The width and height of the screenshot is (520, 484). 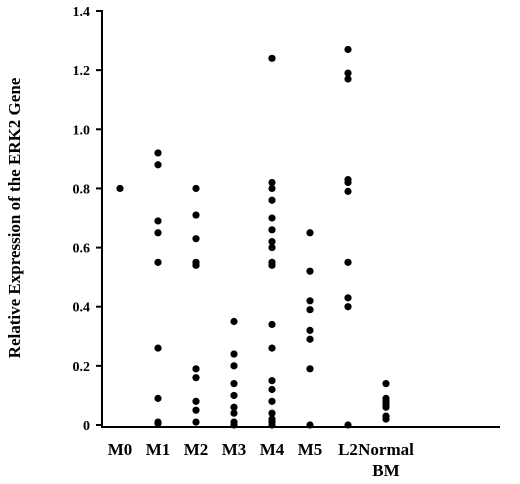 What do you see at coordinates (272, 449) in the screenshot?
I see `x-tick-label: M4` at bounding box center [272, 449].